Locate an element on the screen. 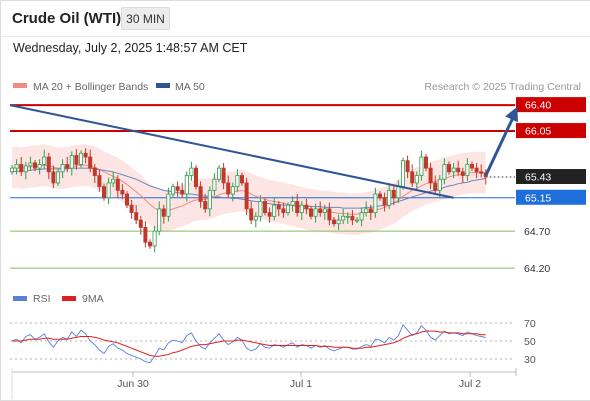 The image size is (590, 401). chart-title: Crude Oil (WTI) is located at coordinates (67, 18).